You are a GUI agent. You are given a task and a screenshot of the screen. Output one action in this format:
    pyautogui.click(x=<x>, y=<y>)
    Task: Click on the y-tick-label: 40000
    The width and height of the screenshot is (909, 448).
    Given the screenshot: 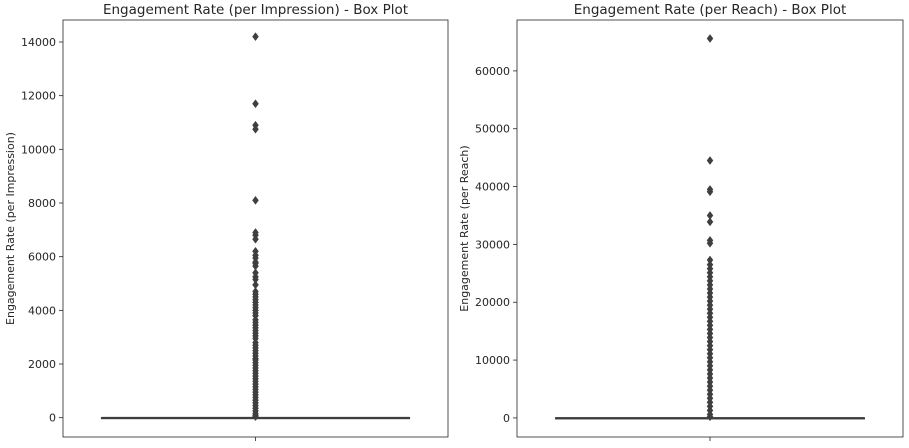 What is the action you would take?
    pyautogui.click(x=492, y=187)
    